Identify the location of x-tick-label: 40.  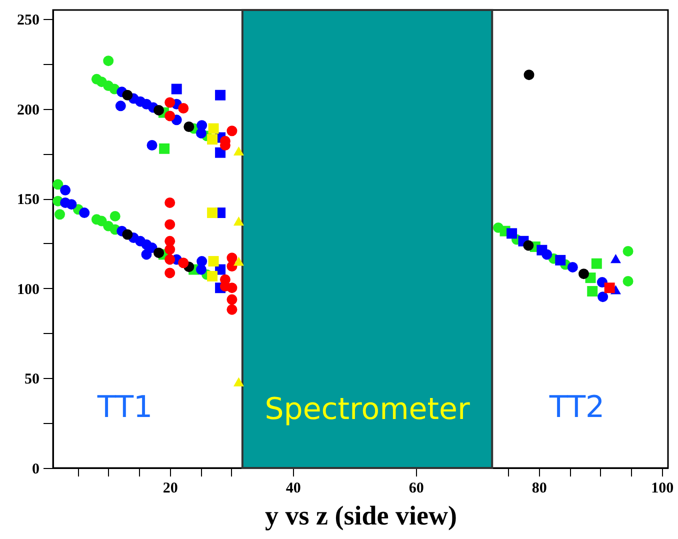
(293, 488).